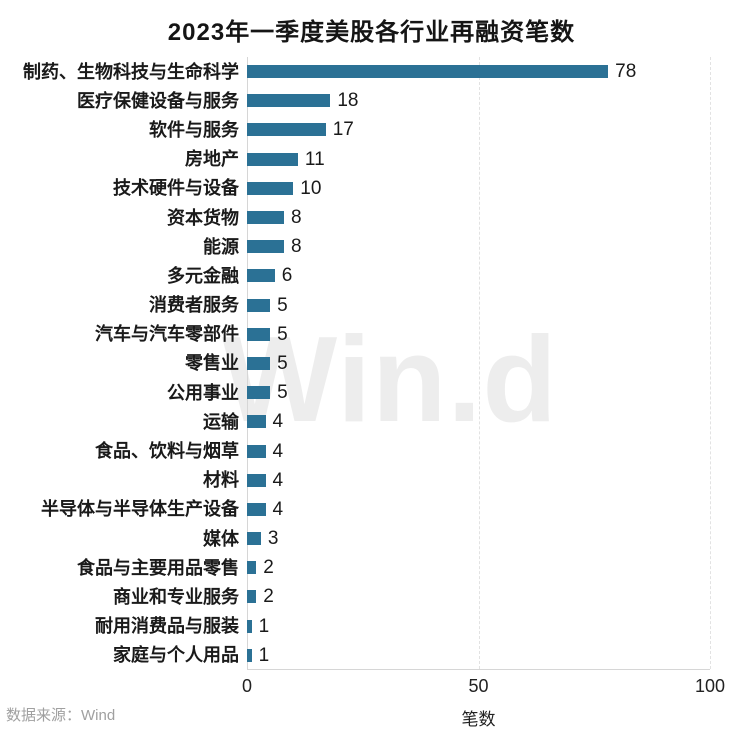 Image resolution: width=743 pixels, height=747 pixels. Describe the element at coordinates (343, 130) in the screenshot. I see `value-label: 17` at that location.